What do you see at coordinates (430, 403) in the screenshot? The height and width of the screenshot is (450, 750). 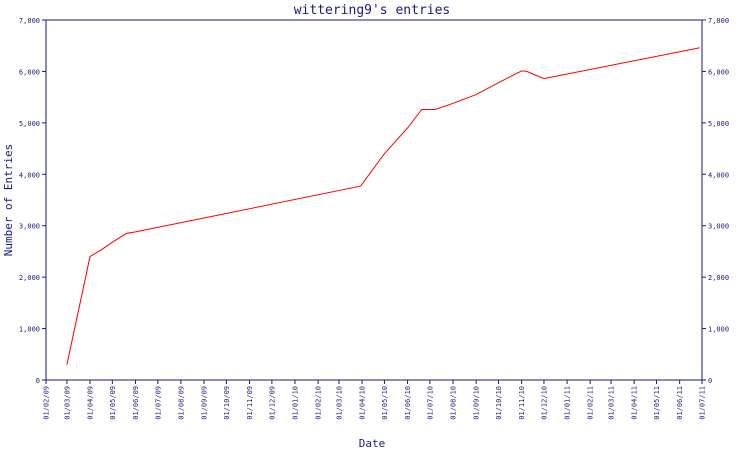 I see `x-tick-label: 01/07/10` at bounding box center [430, 403].